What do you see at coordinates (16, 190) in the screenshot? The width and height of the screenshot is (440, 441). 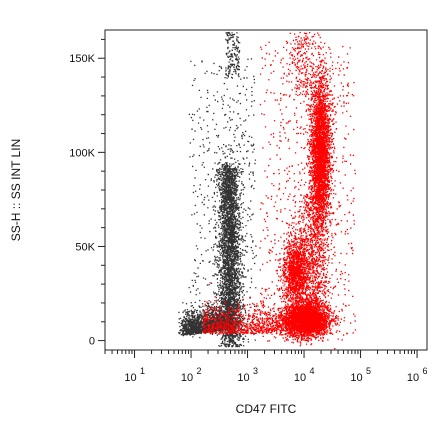 I see `y-axis-label: SS-H :: SS INT LIN` at bounding box center [16, 190].